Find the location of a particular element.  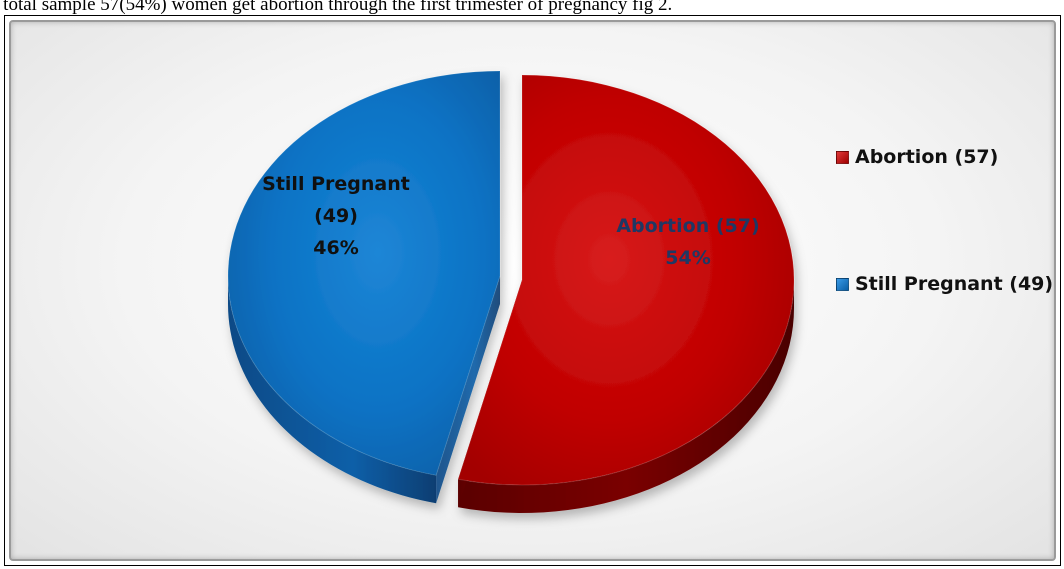

legend-label-abortion: Abortion (57) is located at coordinates (927, 157).